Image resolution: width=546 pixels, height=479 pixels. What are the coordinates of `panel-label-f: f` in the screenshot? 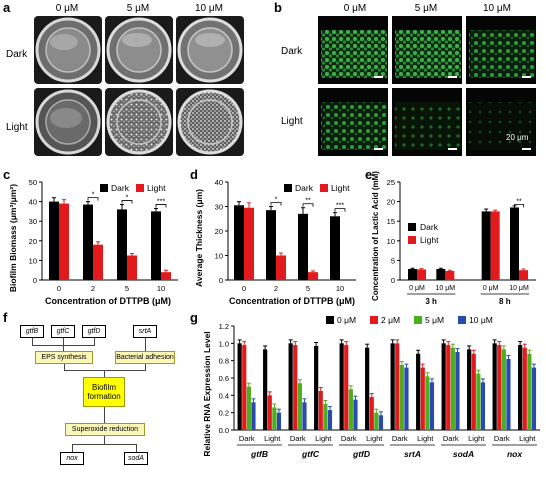 It's located at (5, 317).